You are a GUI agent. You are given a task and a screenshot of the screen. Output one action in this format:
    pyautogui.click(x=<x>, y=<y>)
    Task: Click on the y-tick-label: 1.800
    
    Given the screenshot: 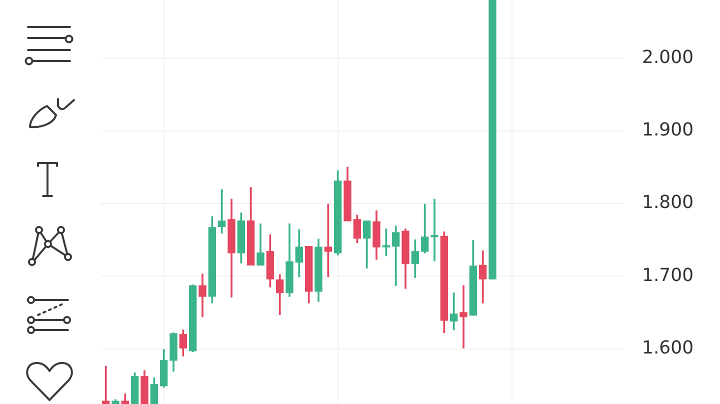 What is the action you would take?
    pyautogui.click(x=668, y=203)
    